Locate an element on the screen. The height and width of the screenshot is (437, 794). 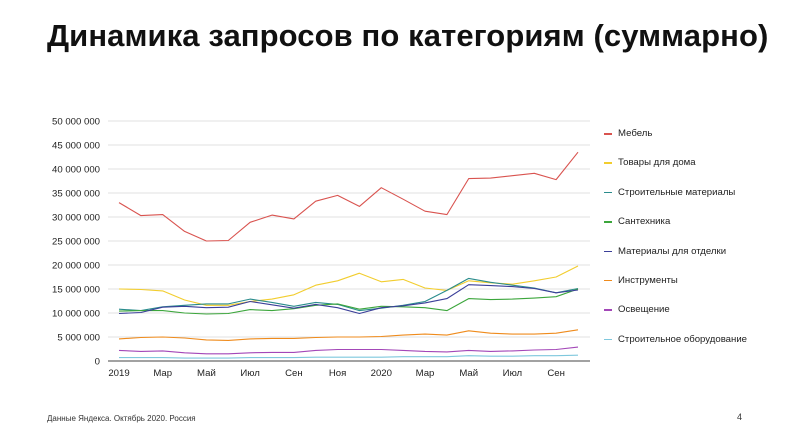
y-tick-label: 0 is located at coordinates (97, 362).